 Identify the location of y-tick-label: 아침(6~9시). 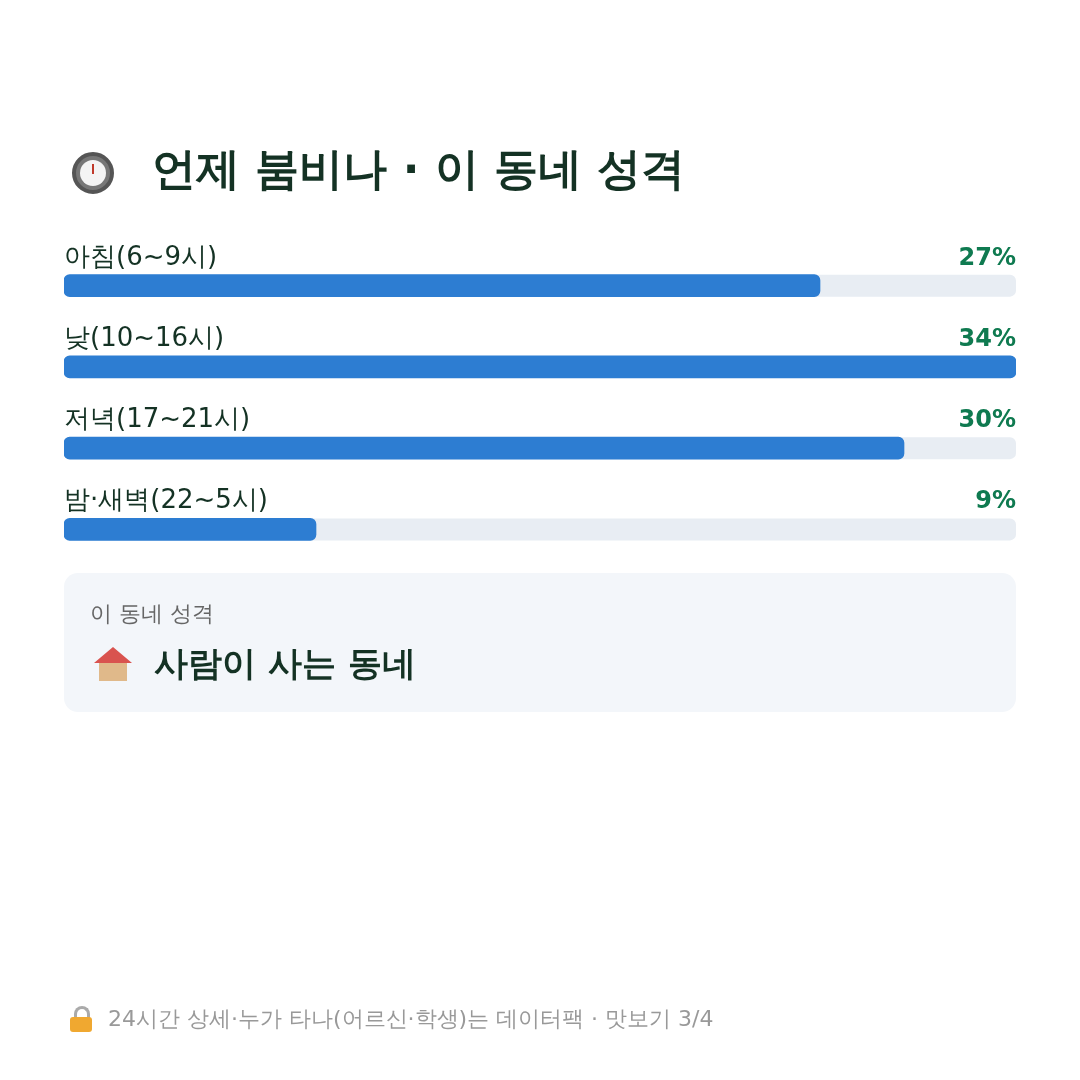
(141, 255).